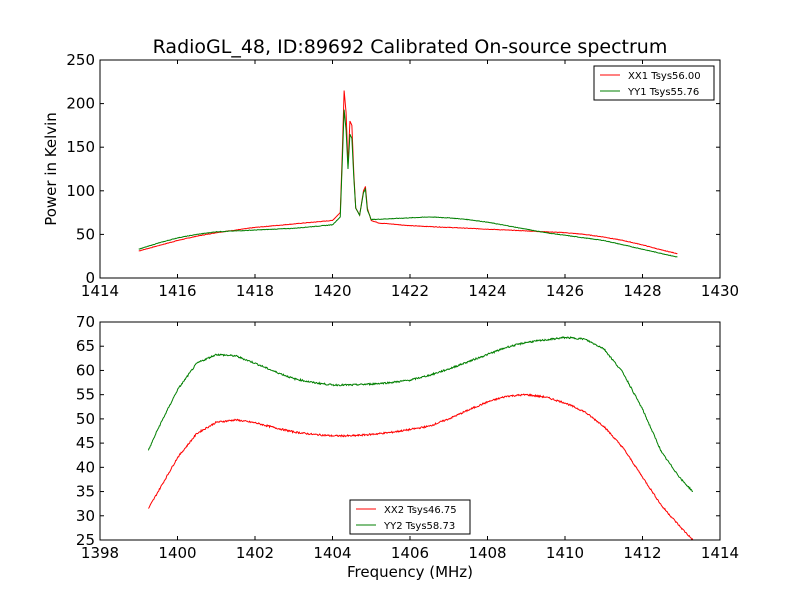 This screenshot has width=800, height=604. What do you see at coordinates (410, 553) in the screenshot?
I see `x-tick-label: 1406` at bounding box center [410, 553].